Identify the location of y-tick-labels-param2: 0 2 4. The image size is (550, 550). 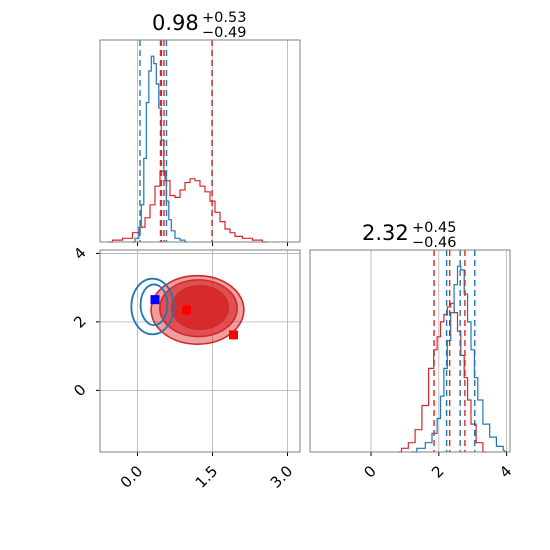
(79, 322).